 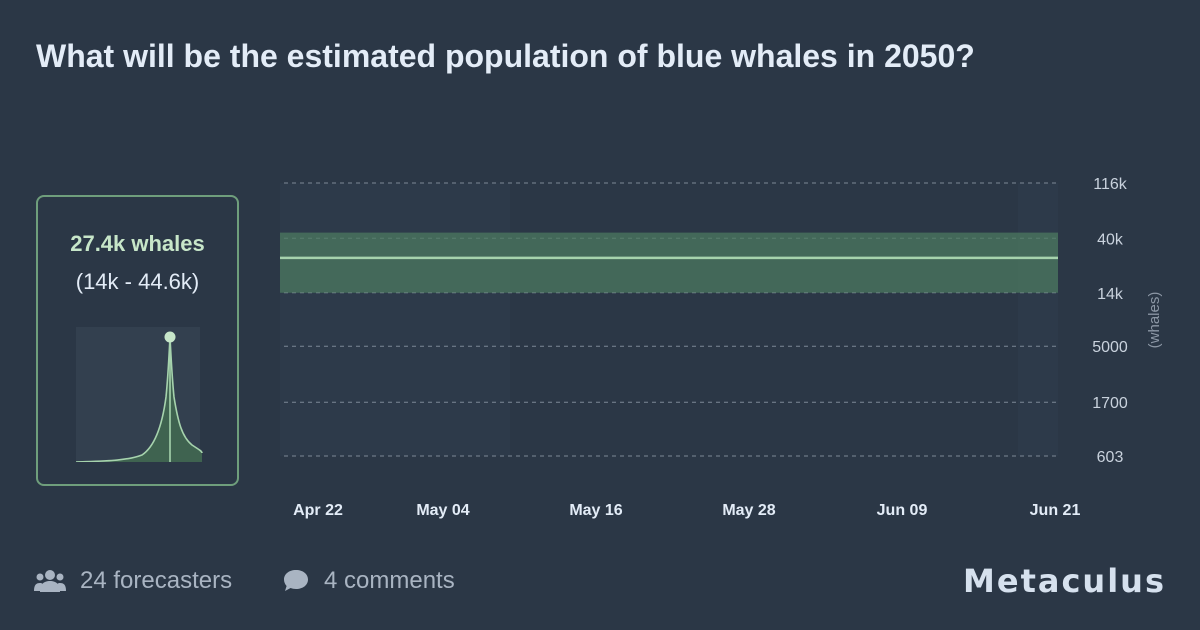 What do you see at coordinates (156, 580) in the screenshot?
I see `forecasters-count: 24 forecasters` at bounding box center [156, 580].